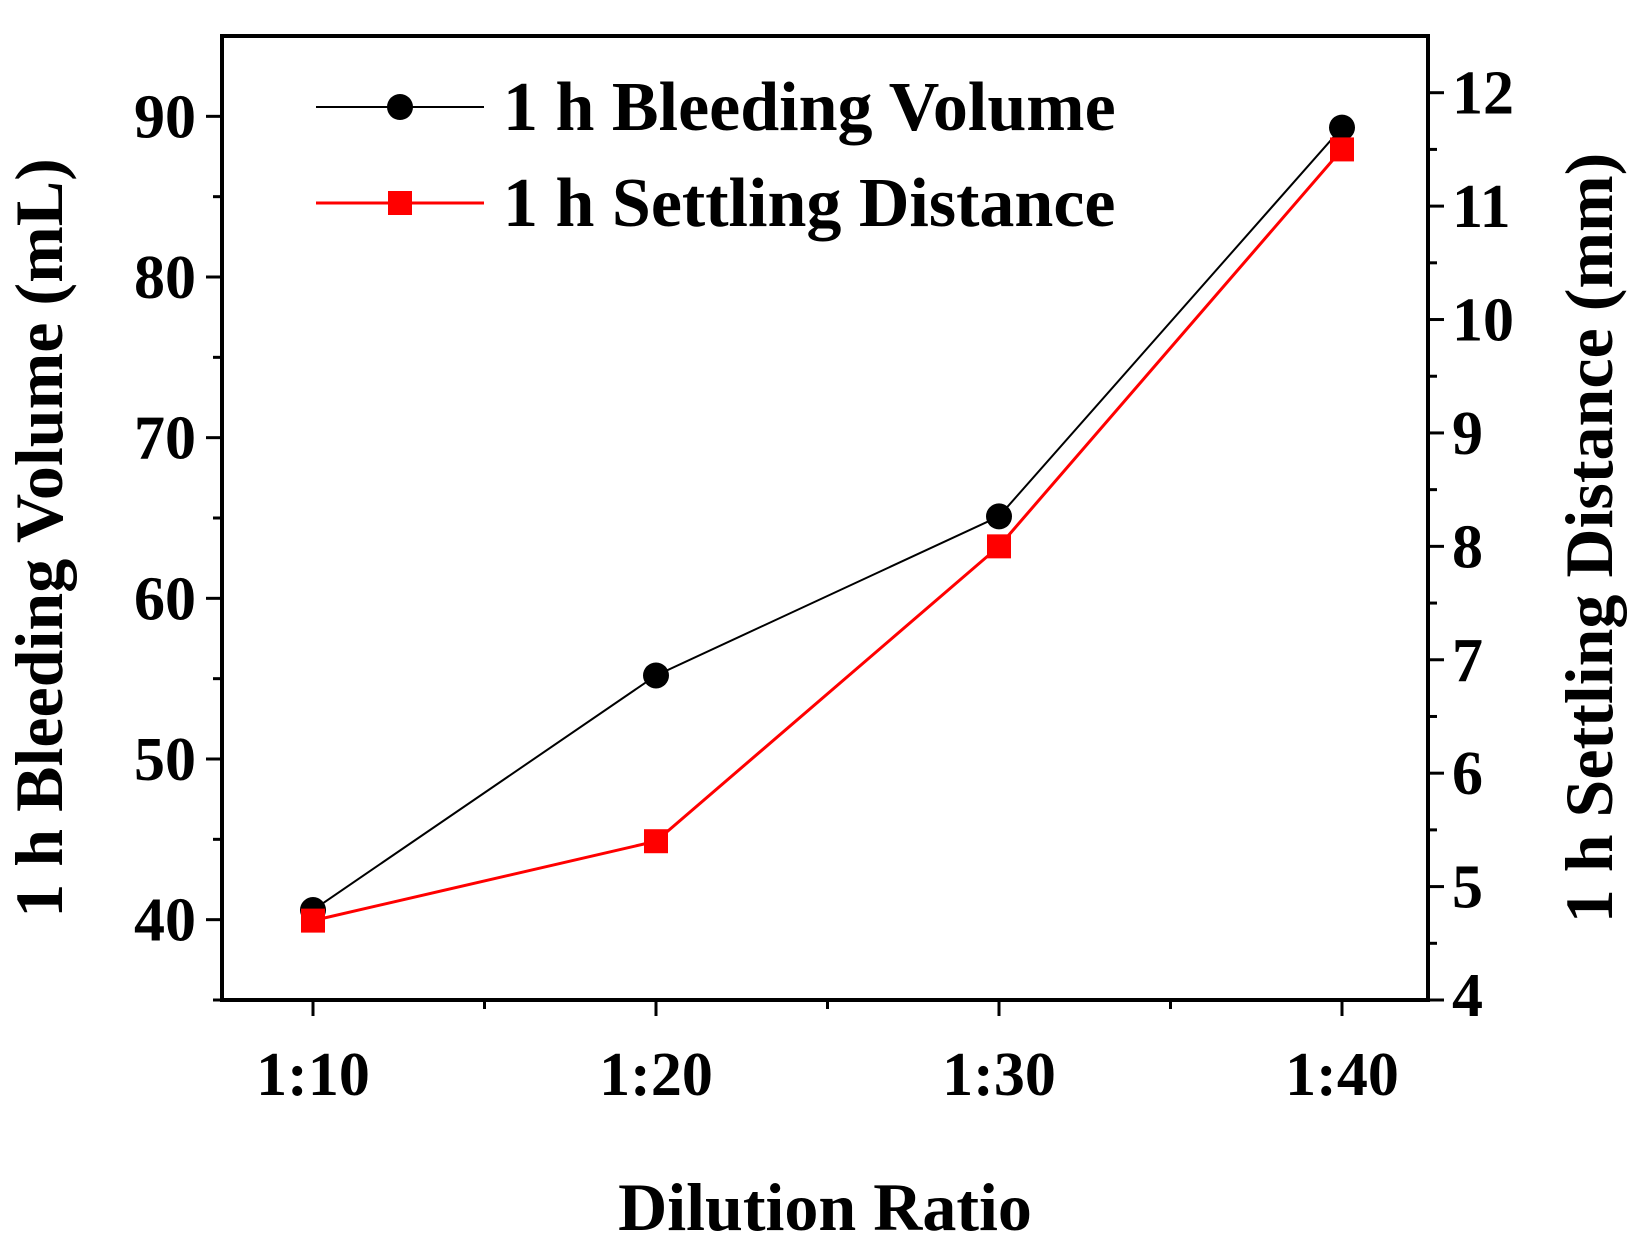 This screenshot has width=1644, height=1256. I want to click on legend-marker-circle, so click(400, 107).